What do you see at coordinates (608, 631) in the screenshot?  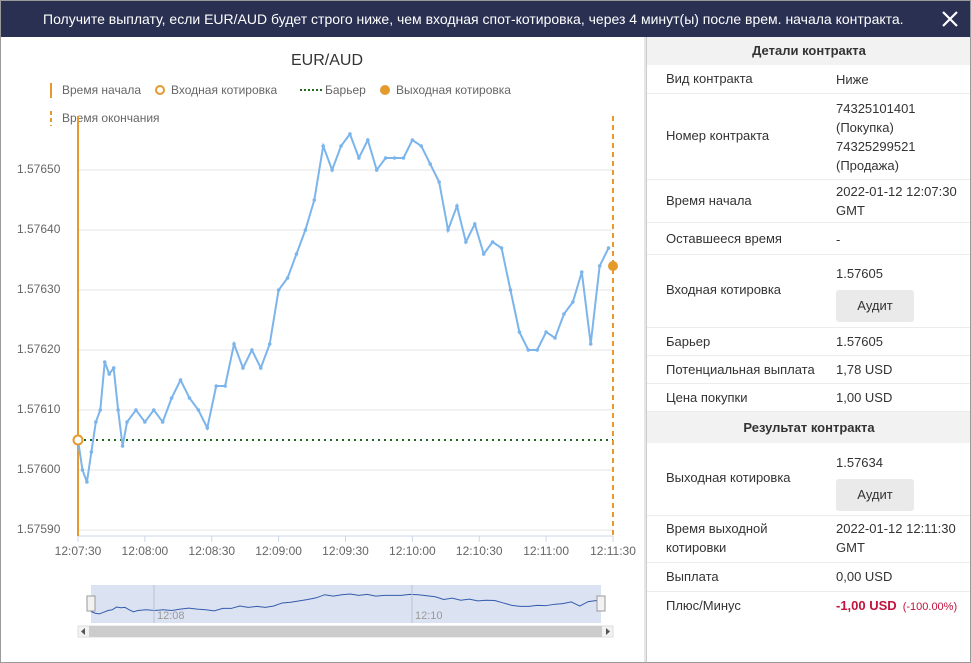 I see `scroll-right` at bounding box center [608, 631].